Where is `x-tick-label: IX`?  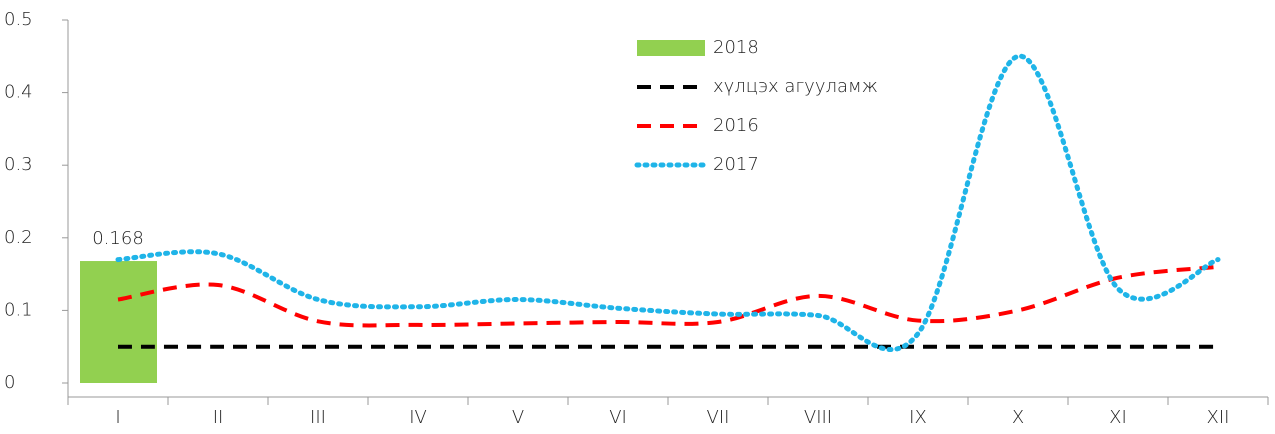
x-tick-label: IX is located at coordinates (918, 417).